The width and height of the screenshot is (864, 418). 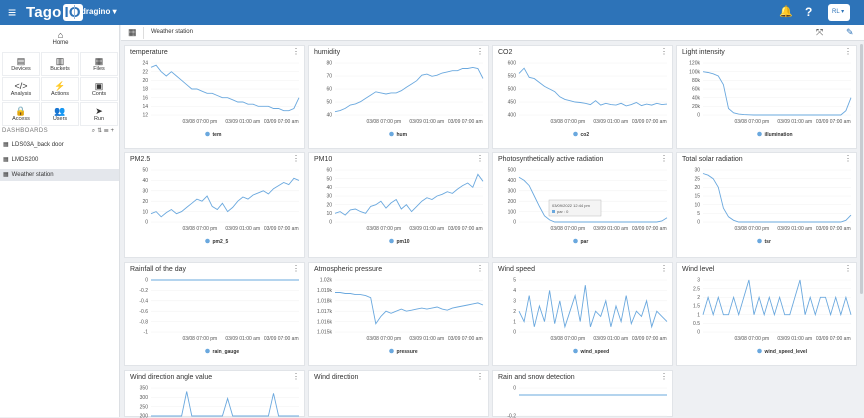 What do you see at coordinates (514, 302) in the screenshot?
I see `y-tick-label: 3` at bounding box center [514, 302].